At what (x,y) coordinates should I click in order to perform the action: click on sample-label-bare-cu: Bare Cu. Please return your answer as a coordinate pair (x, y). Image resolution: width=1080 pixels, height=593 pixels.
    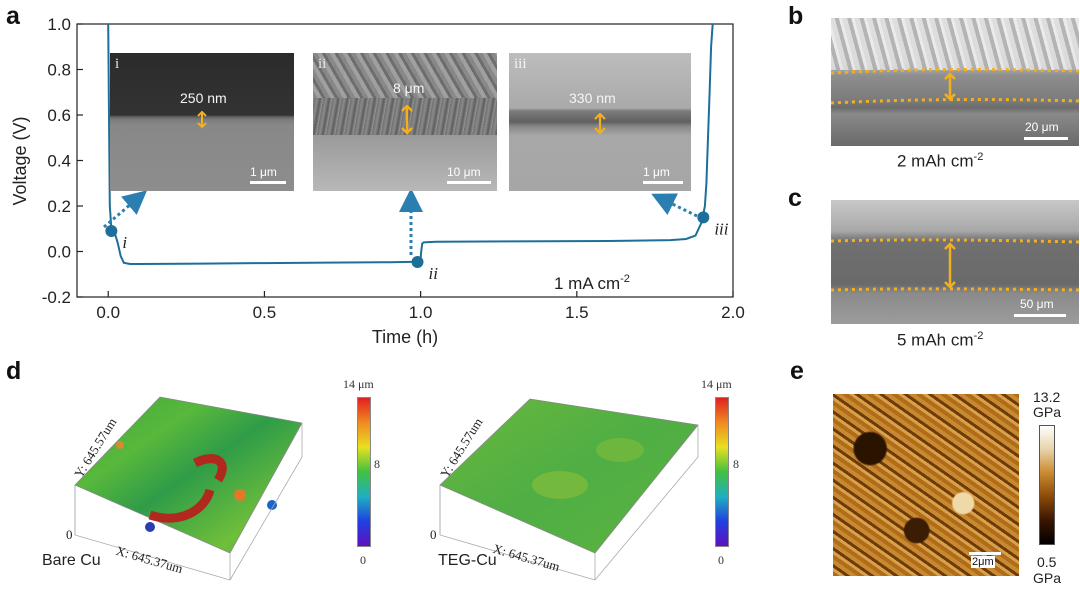
    Looking at the image, I should click on (71, 560).